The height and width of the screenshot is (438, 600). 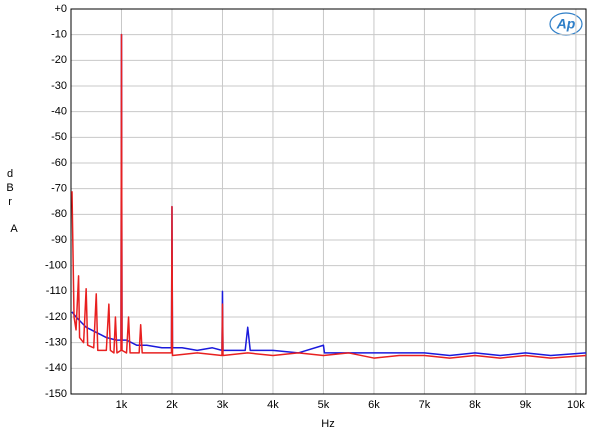 What do you see at coordinates (56, 394) in the screenshot?
I see `y-tick-label: -150` at bounding box center [56, 394].